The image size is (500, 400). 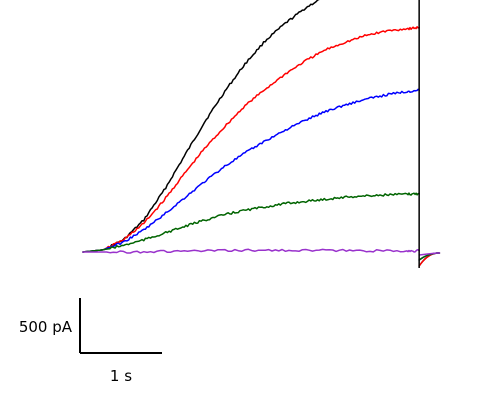 I want to click on scale-bar: 500 pA 1 s, so click(x=90, y=341).